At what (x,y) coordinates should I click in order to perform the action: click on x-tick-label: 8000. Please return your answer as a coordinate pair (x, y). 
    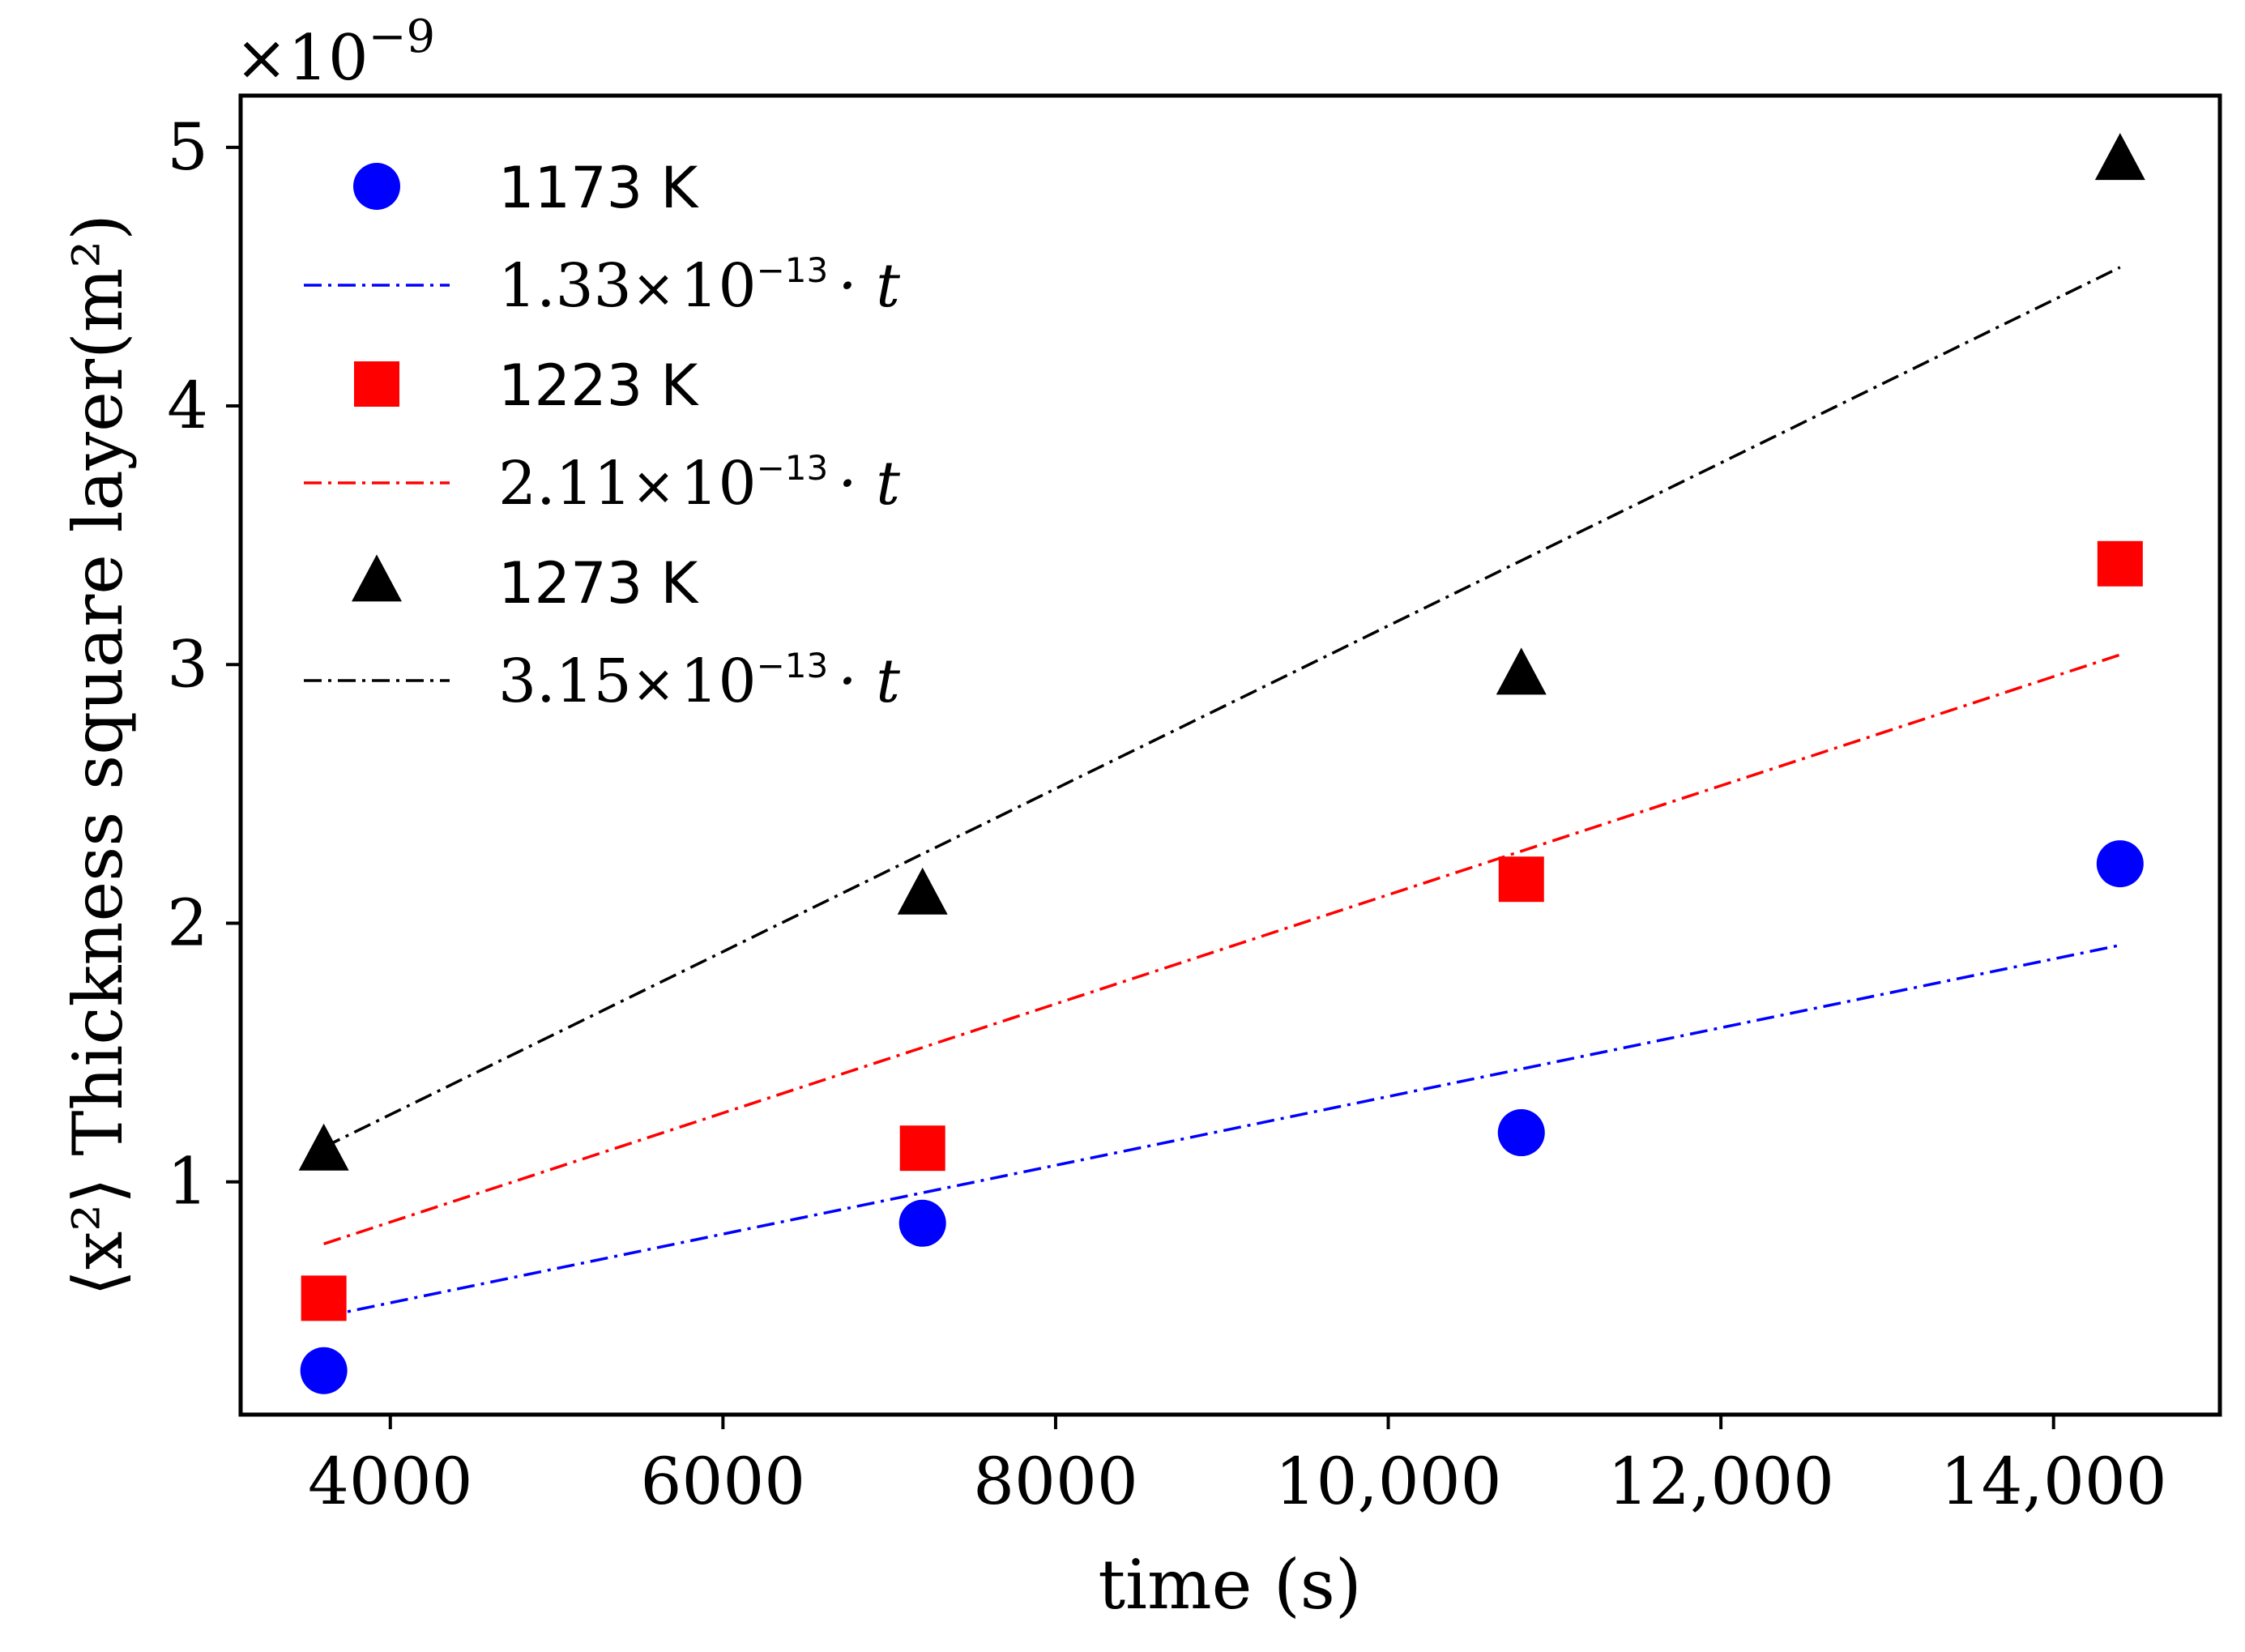
    Looking at the image, I should click on (1056, 1481).